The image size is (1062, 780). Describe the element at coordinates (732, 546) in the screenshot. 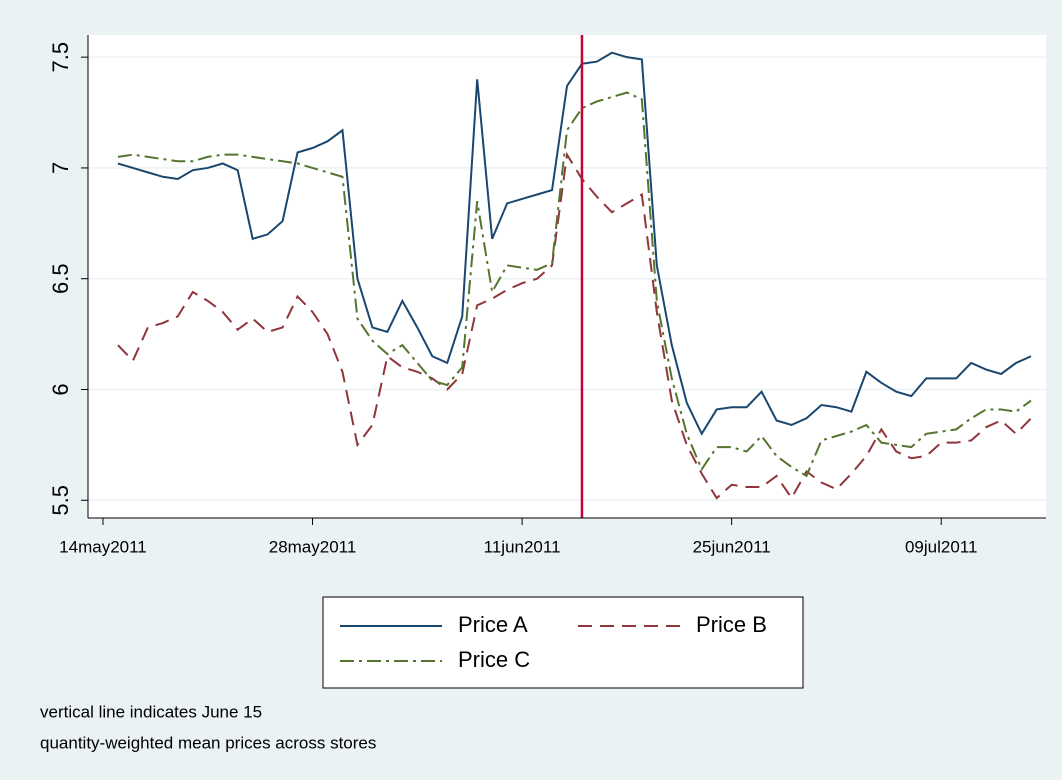

I see `x-tick-label: 25jun2011` at that location.